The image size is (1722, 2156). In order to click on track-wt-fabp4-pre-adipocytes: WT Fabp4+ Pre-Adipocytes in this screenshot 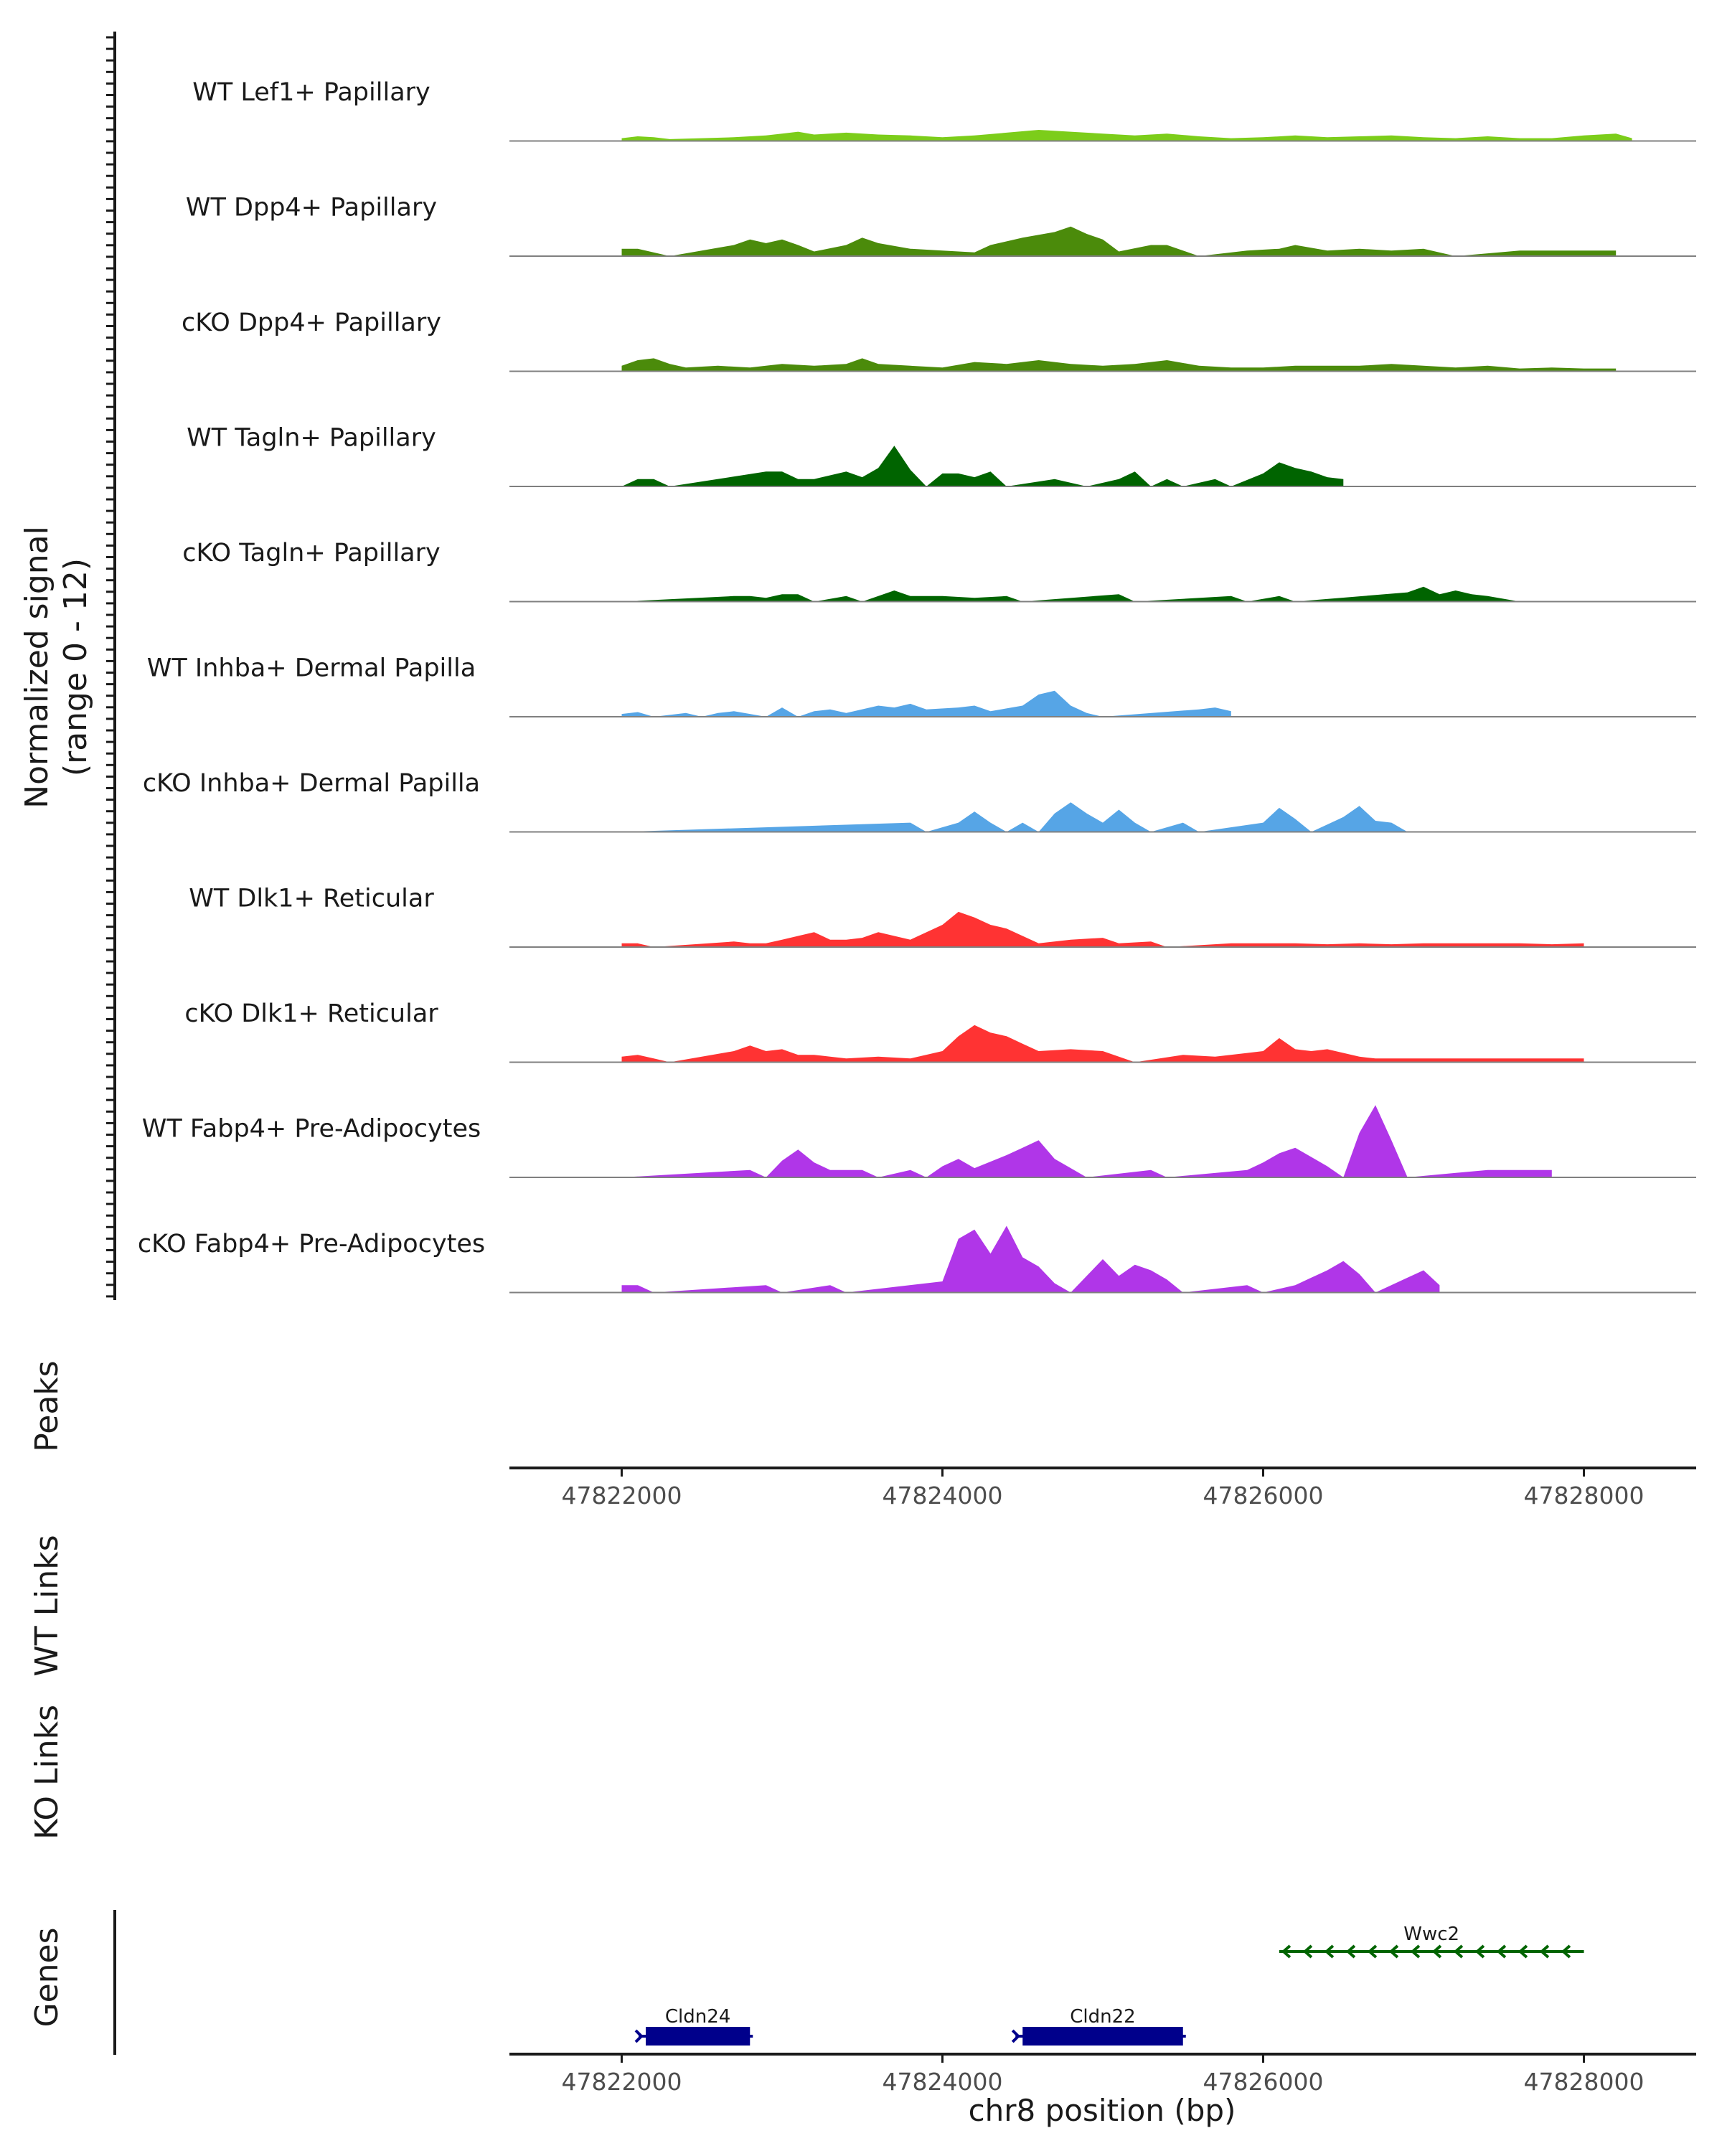, I will do `click(919, 1142)`.